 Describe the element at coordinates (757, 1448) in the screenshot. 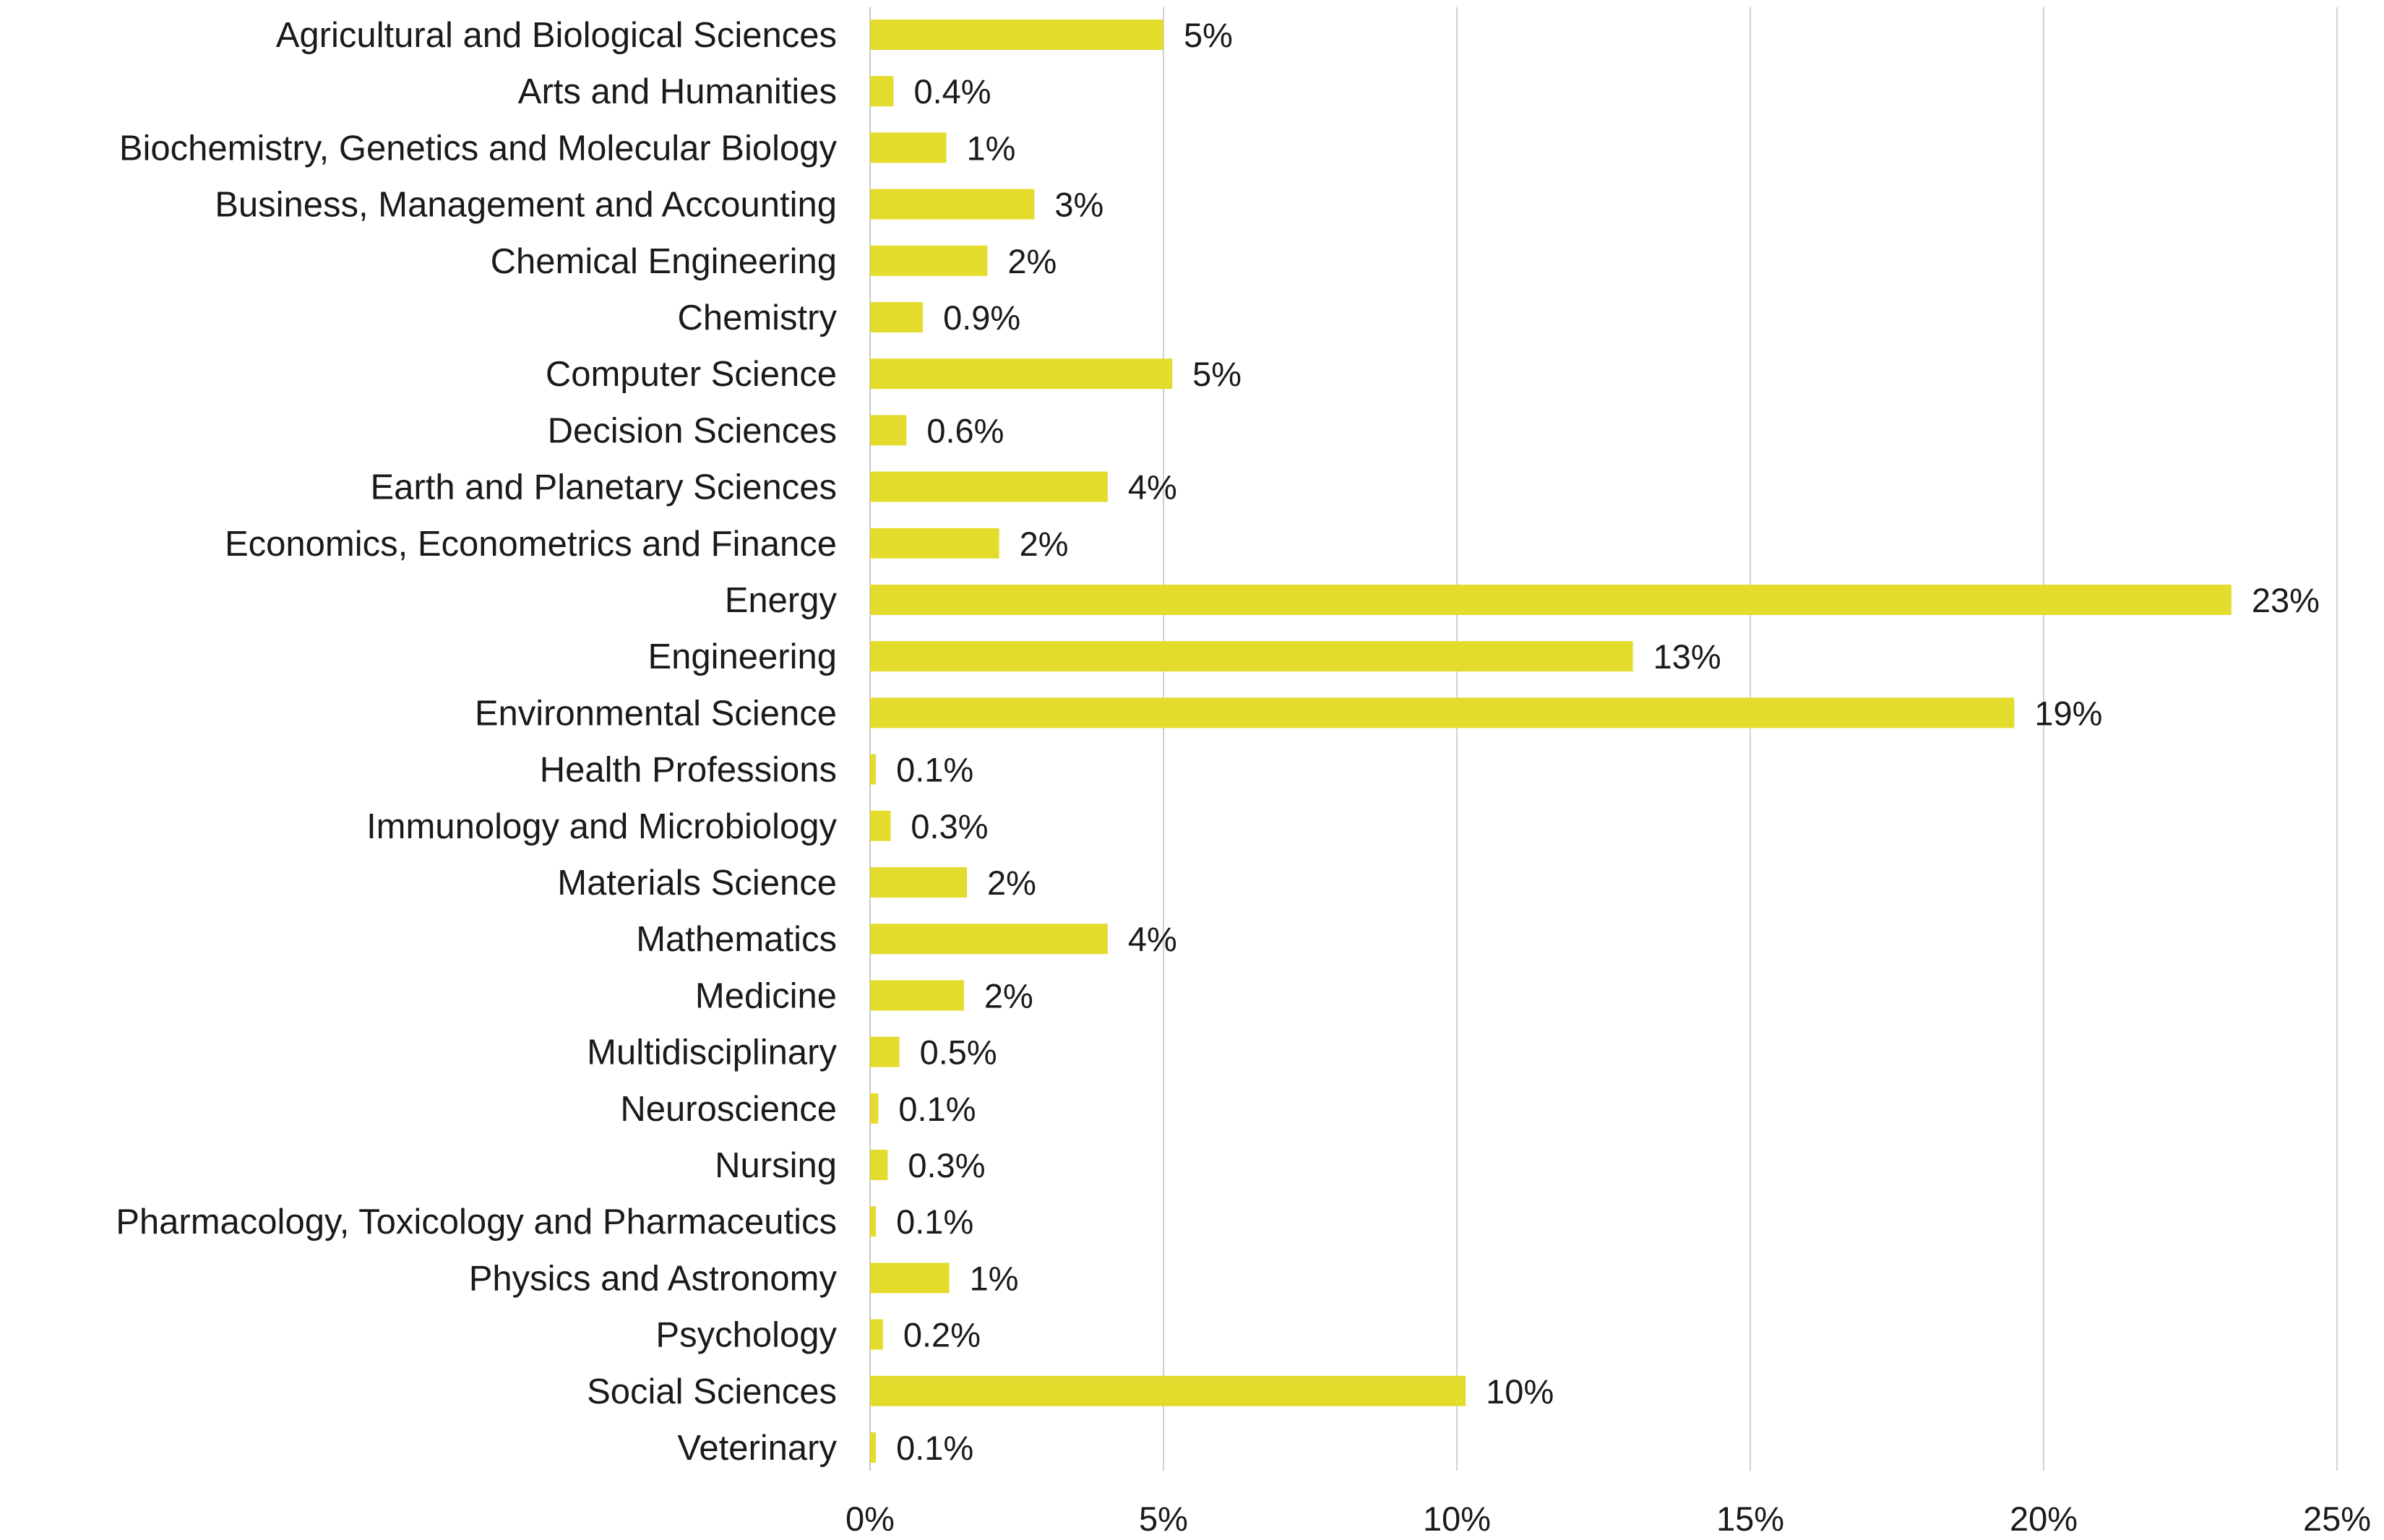

I see `category-label: Veterinary` at that location.